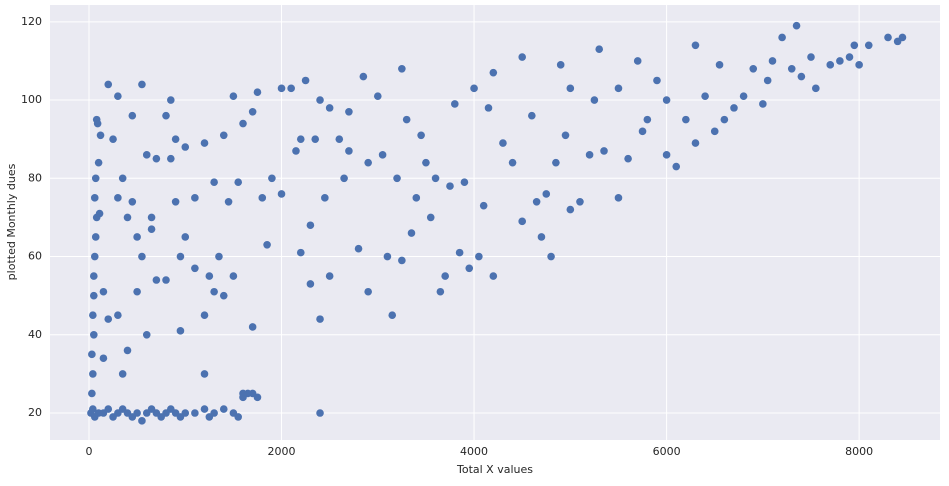  Describe the element at coordinates (35, 412) in the screenshot. I see `y-tick-label: 20` at that location.